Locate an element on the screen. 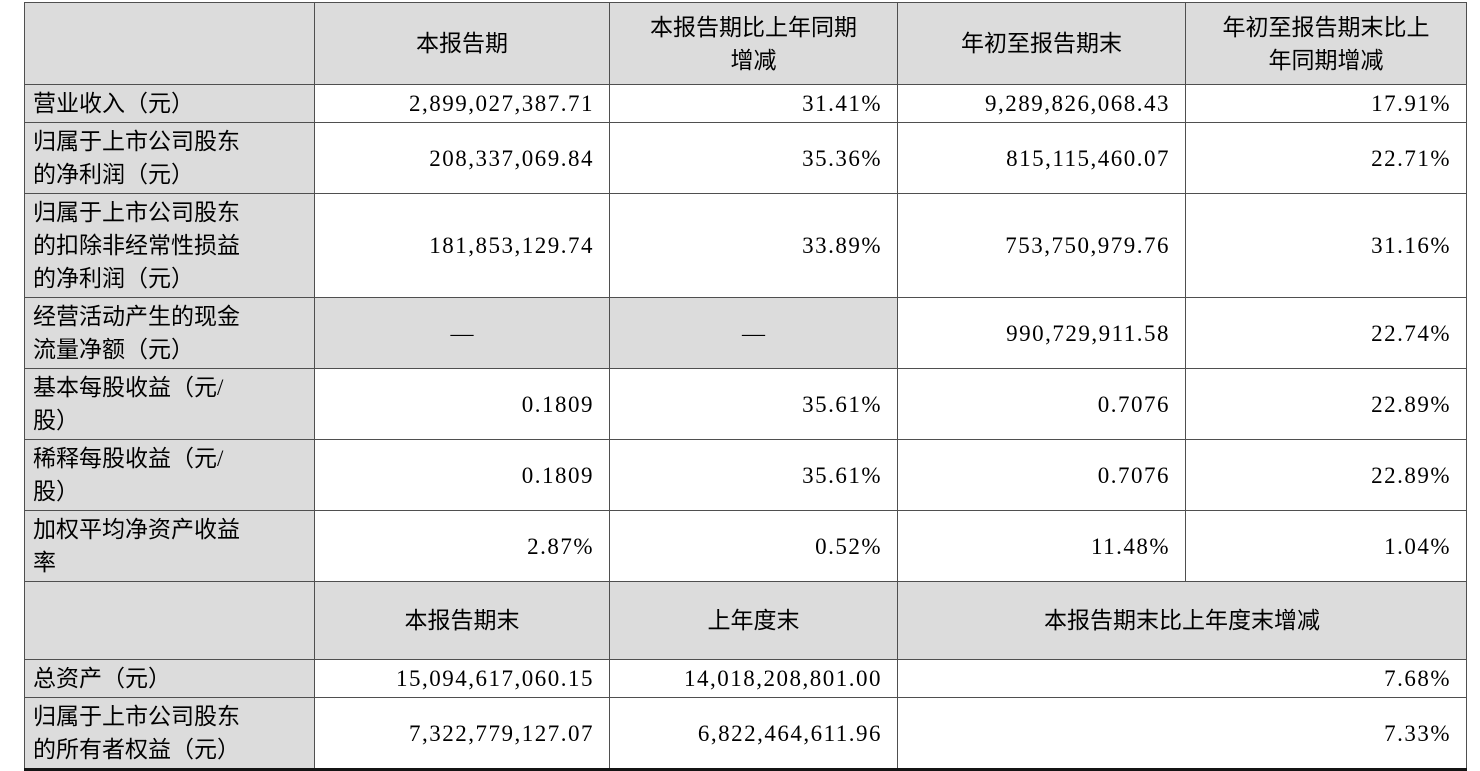 Image resolution: width=1480 pixels, height=771 pixels. value-cell: 14,018,208,801.00 is located at coordinates (753, 678).